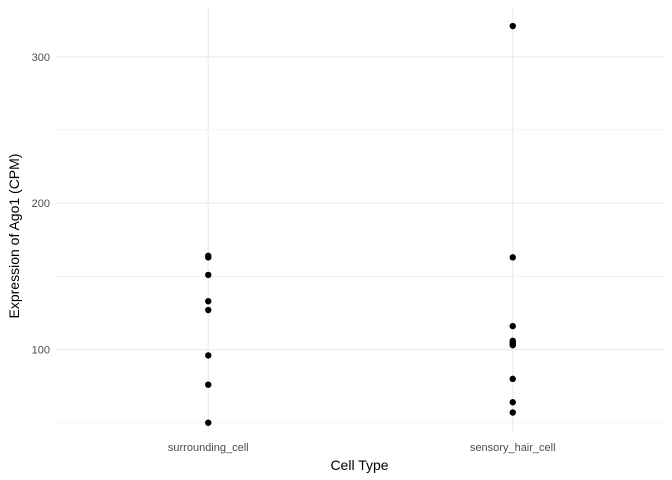 Image resolution: width=672 pixels, height=480 pixels. I want to click on y-tick-label: 300, so click(41, 58).